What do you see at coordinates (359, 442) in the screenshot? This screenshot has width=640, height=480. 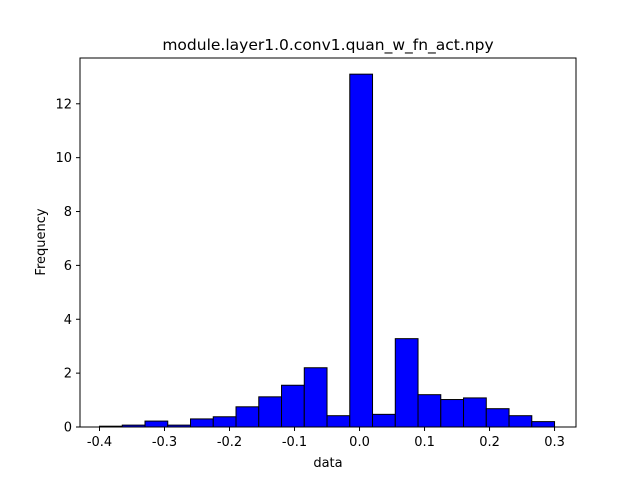 I see `x-tick-label: 0.0` at bounding box center [359, 442].